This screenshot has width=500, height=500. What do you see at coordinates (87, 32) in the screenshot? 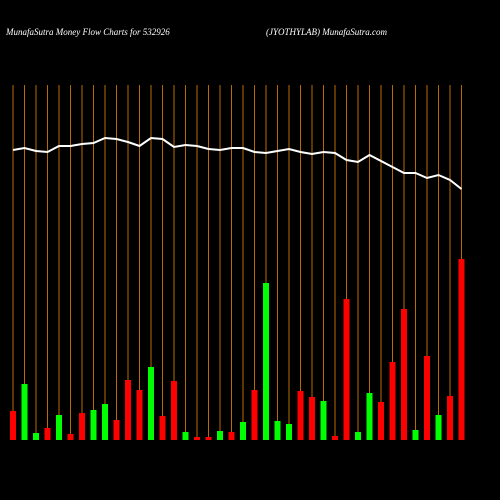
I see `chart-title: MunafaSutra Money Flow Charts for 532926` at bounding box center [87, 32].